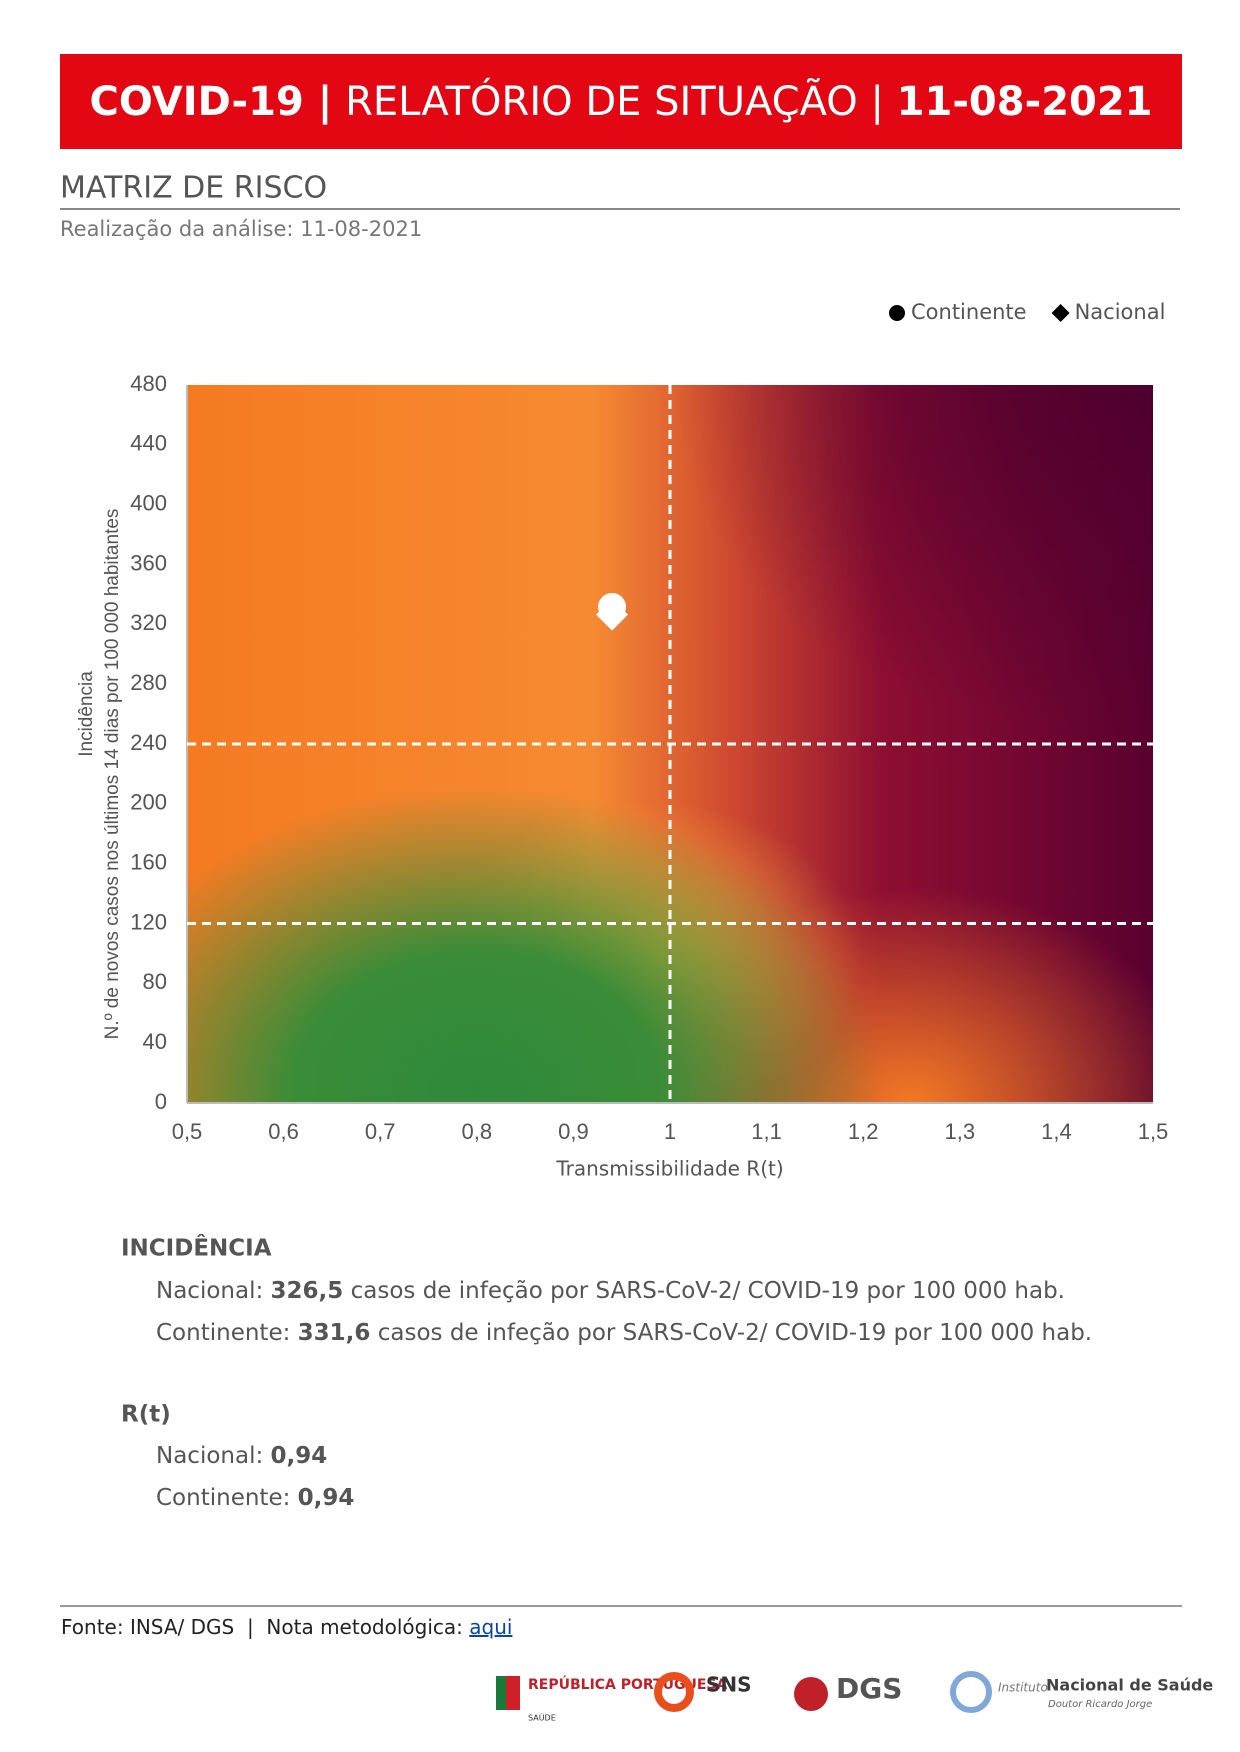 This screenshot has width=1240, height=1752. I want to click on x-axis-label: Transmissibilidade R(t), so click(669, 1169).